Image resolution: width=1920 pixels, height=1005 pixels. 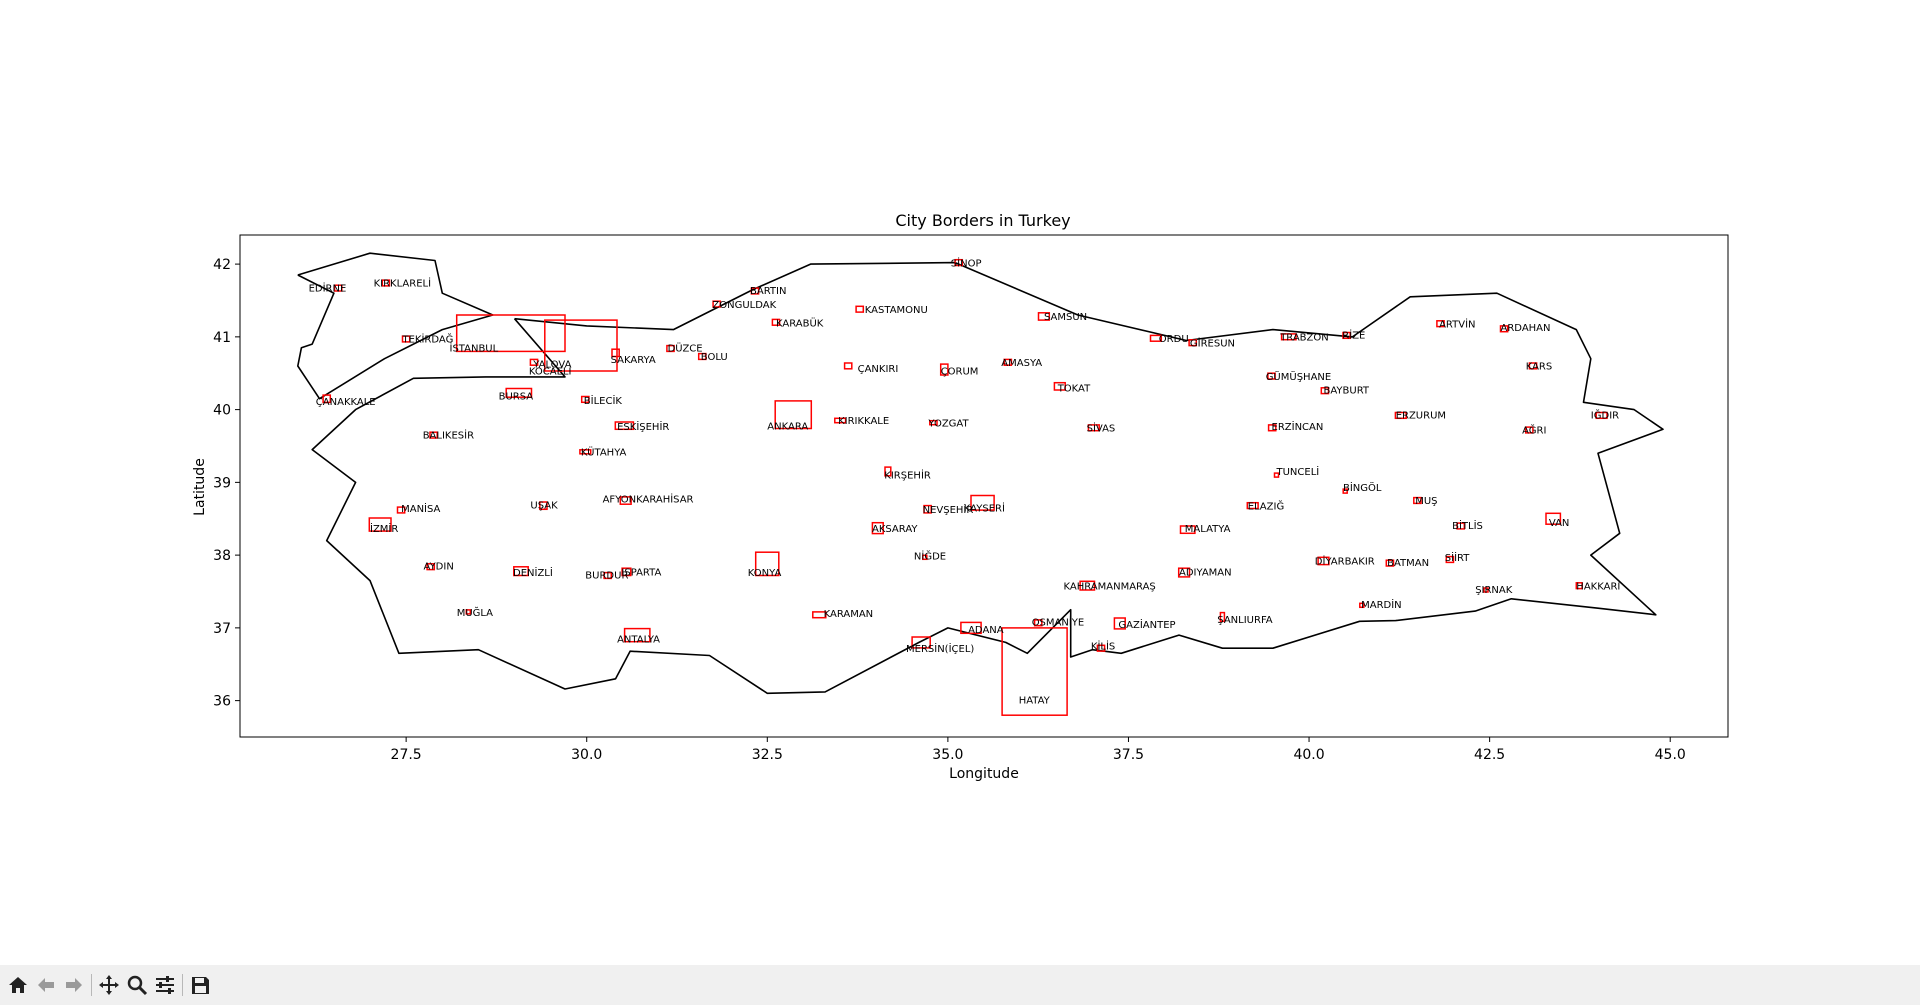 I want to click on city-box-antalya, so click(x=637, y=635).